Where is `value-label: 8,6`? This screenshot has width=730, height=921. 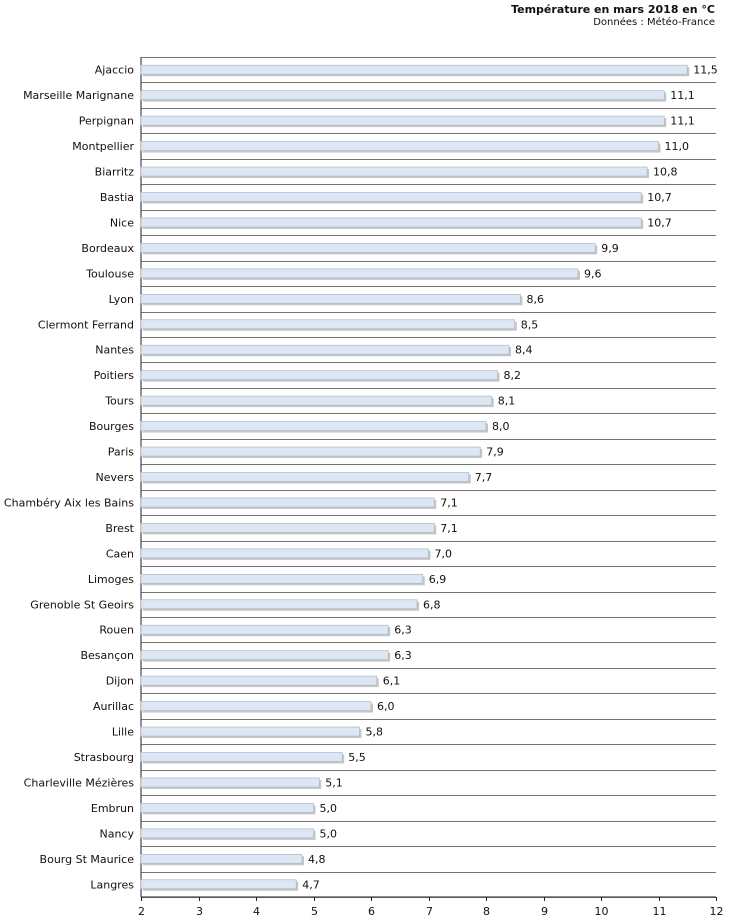
value-label: 8,6 is located at coordinates (536, 299).